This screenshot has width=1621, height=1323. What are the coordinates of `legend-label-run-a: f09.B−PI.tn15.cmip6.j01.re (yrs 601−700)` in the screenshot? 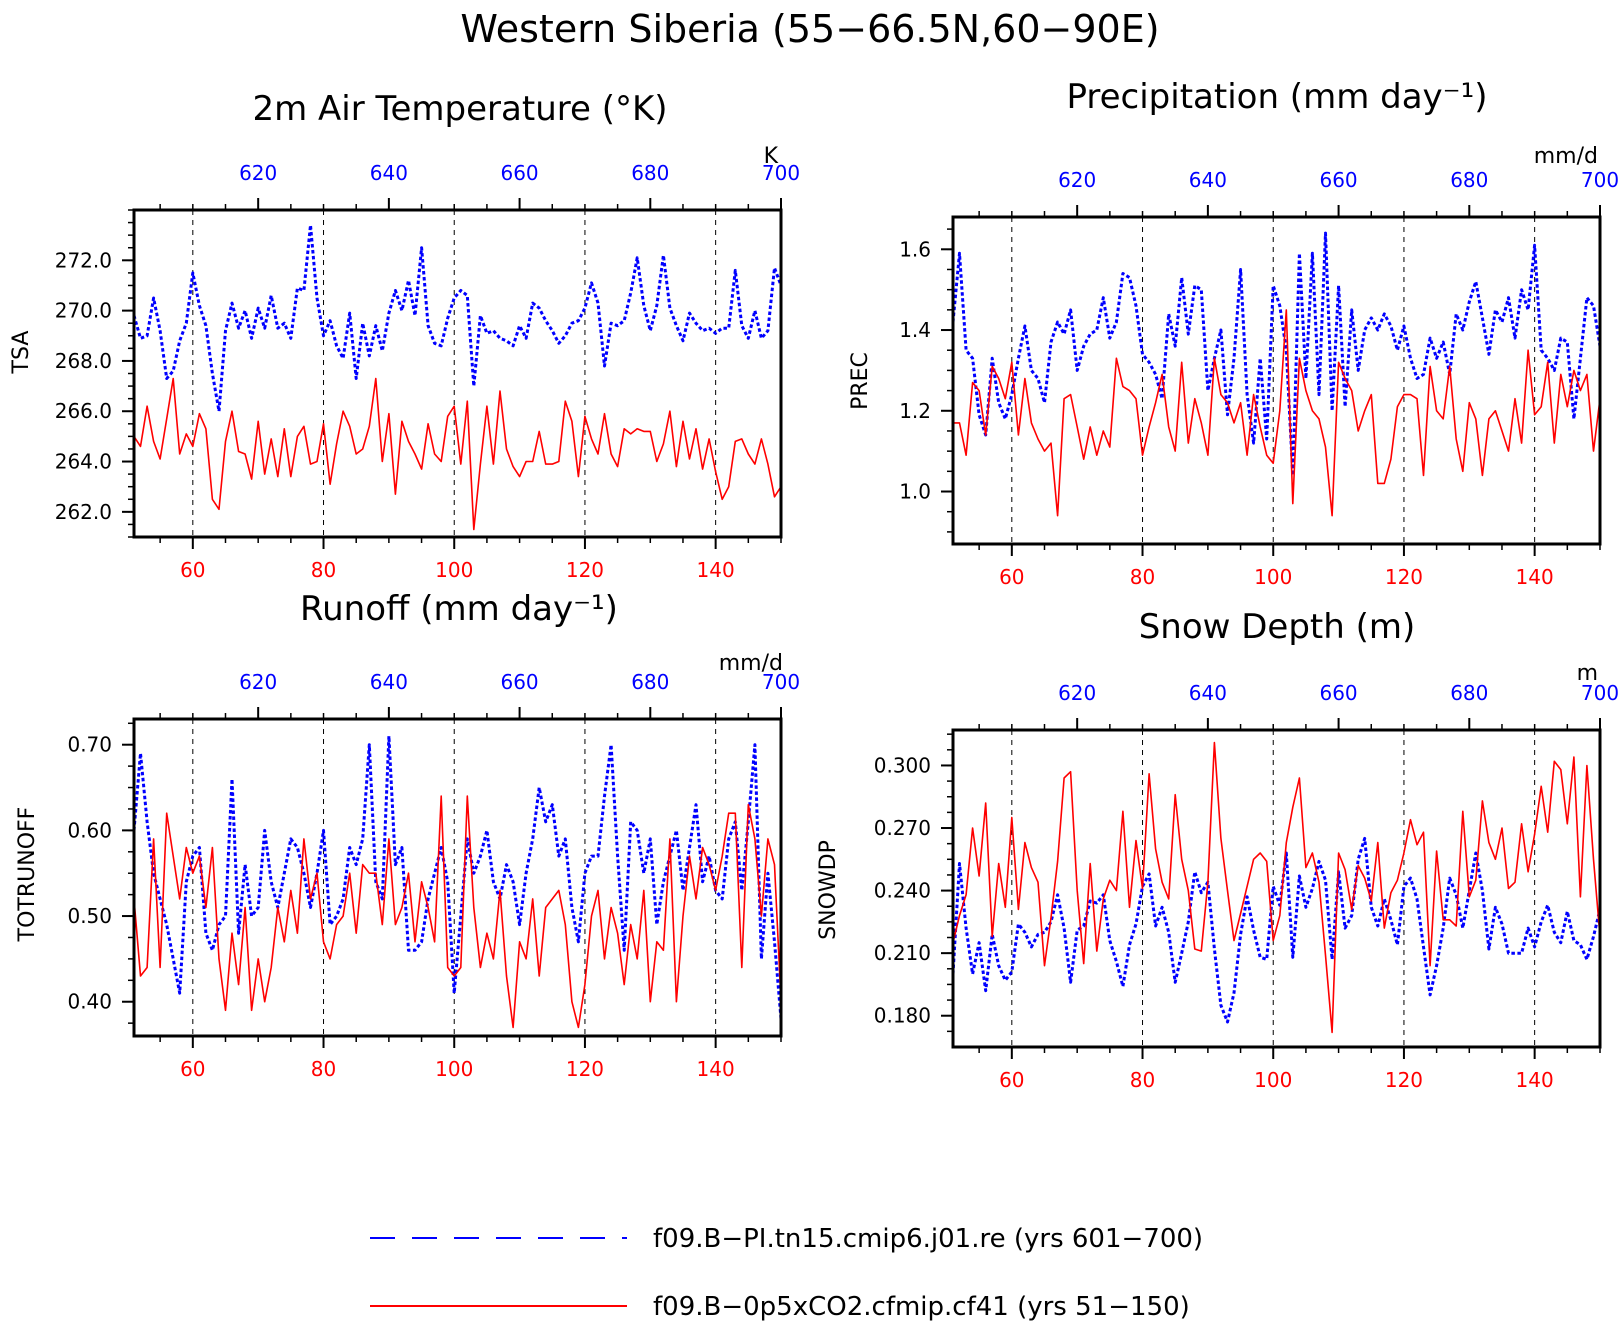 It's located at (928, 1239).